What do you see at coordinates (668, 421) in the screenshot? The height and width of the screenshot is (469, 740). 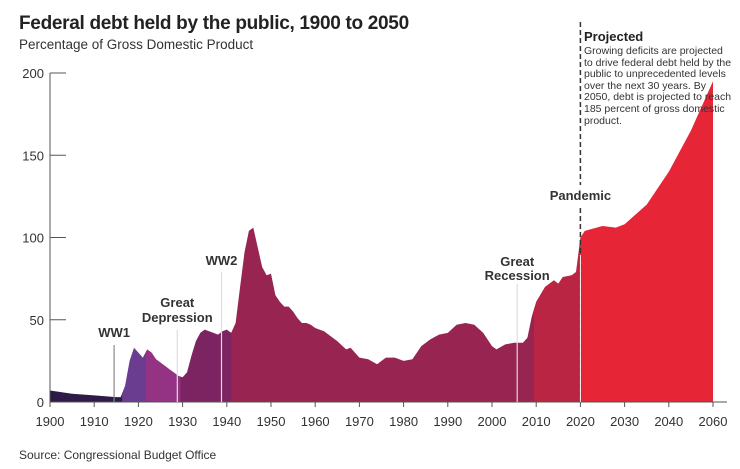 I see `x-tick-label: 2040` at bounding box center [668, 421].